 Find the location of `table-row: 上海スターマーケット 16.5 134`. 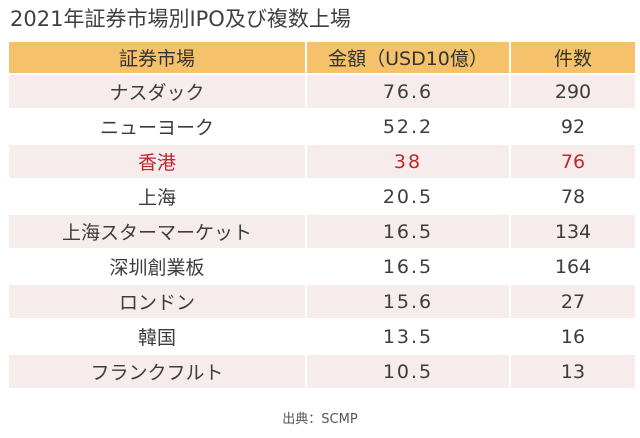

table-row: 上海スターマーケット 16.5 134 is located at coordinates (322, 231).